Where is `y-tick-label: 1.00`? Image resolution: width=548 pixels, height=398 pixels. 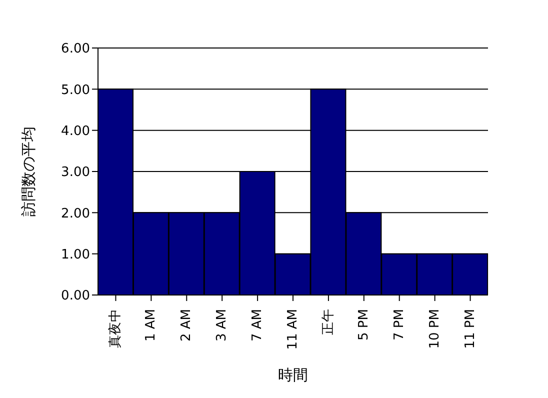
y-tick-label: 1.00 is located at coordinates (75, 254).